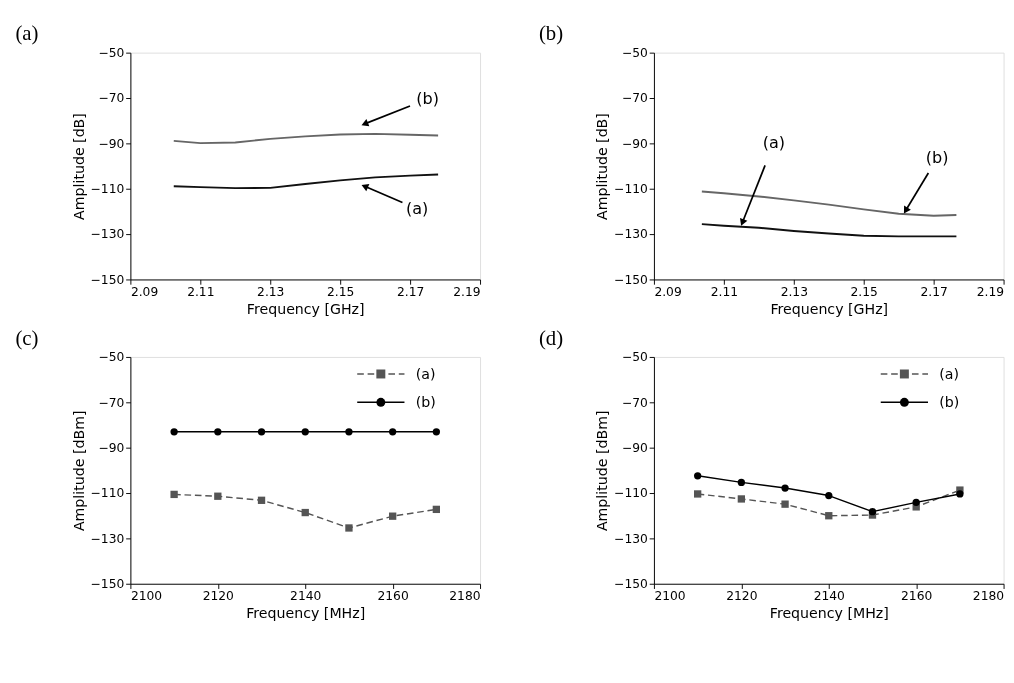  I want to click on chart-title: (a), so click(27, 33).